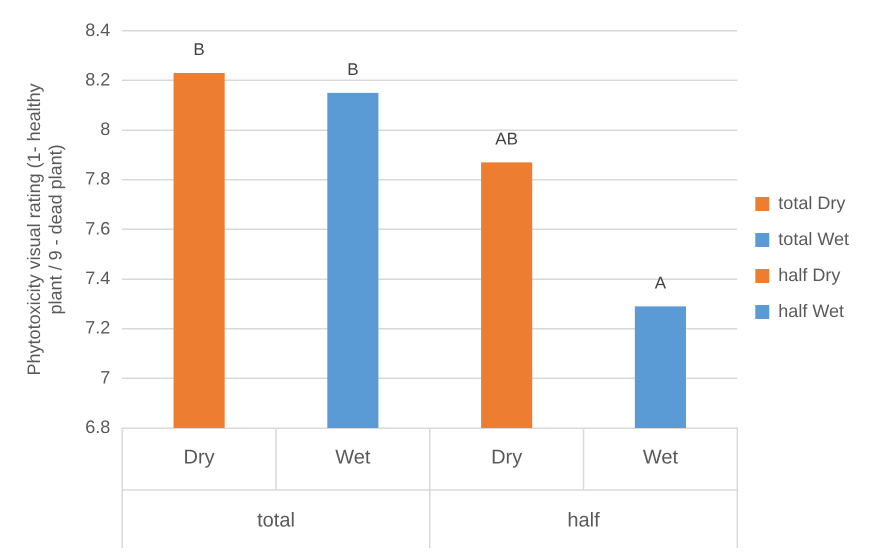 This screenshot has height=558, width=877. I want to click on y-tick-label: 7.6, so click(97, 228).